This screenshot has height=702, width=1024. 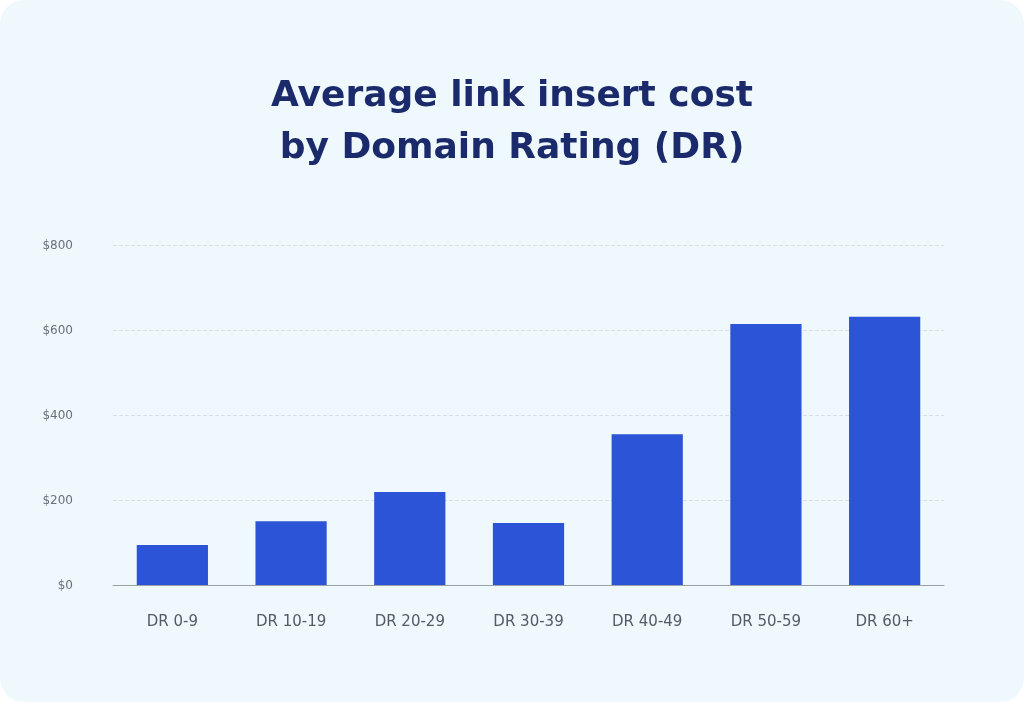 What do you see at coordinates (766, 620) in the screenshot?
I see `x-tick-label: DR 50-59` at bounding box center [766, 620].